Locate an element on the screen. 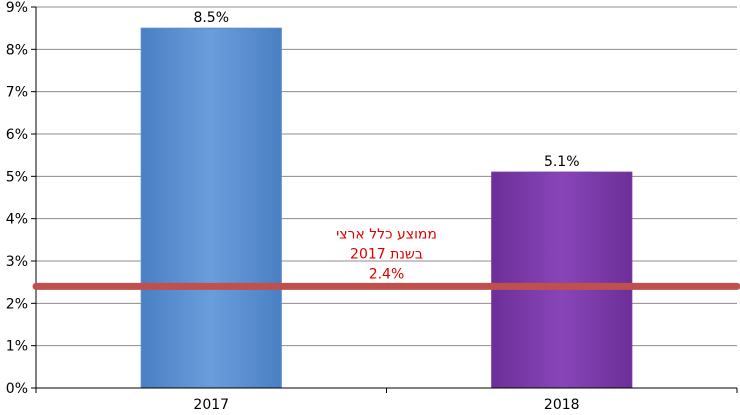 Image resolution: width=740 pixels, height=415 pixels. y-tick-label-2: 2% is located at coordinates (17, 304).